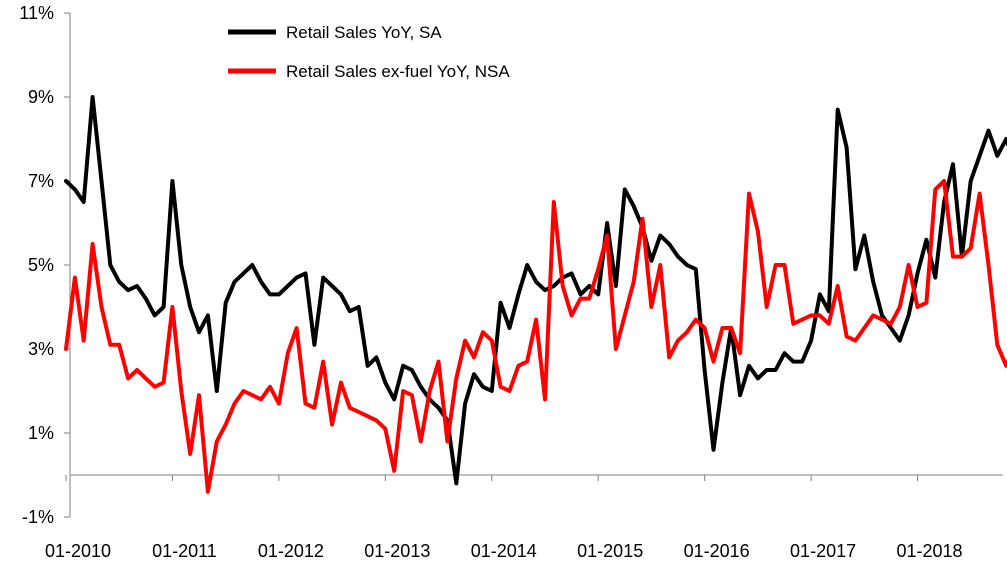  What do you see at coordinates (41, 349) in the screenshot?
I see `y-tick-label: 3%` at bounding box center [41, 349].